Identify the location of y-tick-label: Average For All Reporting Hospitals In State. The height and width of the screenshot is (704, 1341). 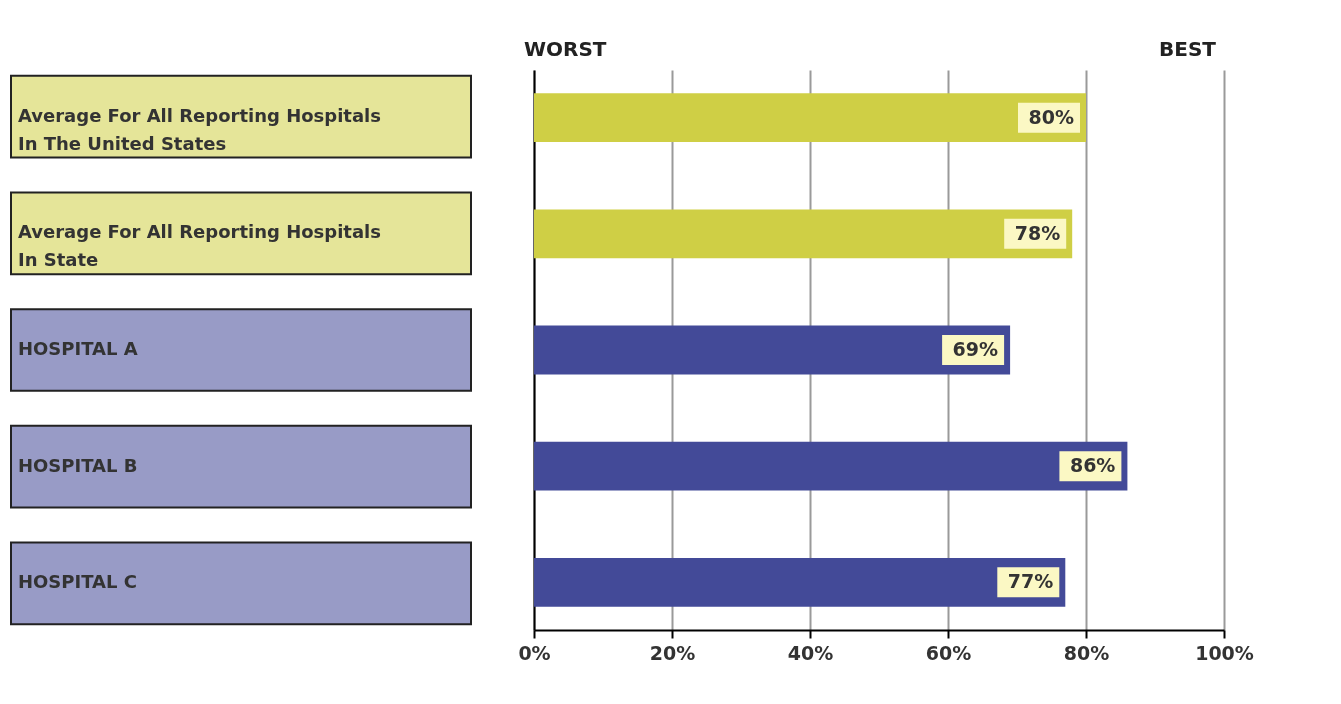
(199, 246).